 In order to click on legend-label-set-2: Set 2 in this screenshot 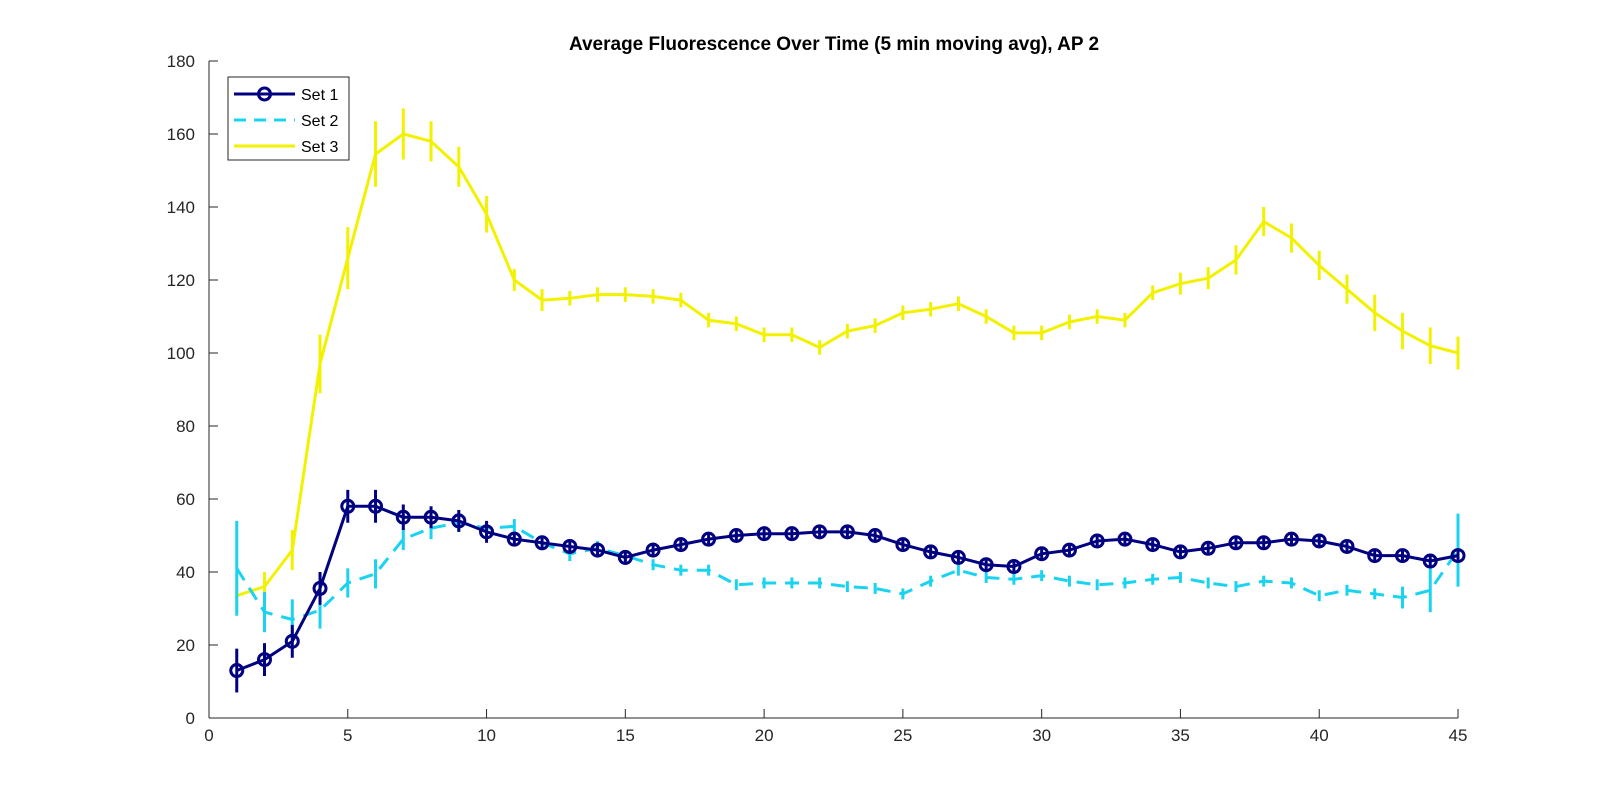, I will do `click(319, 121)`.